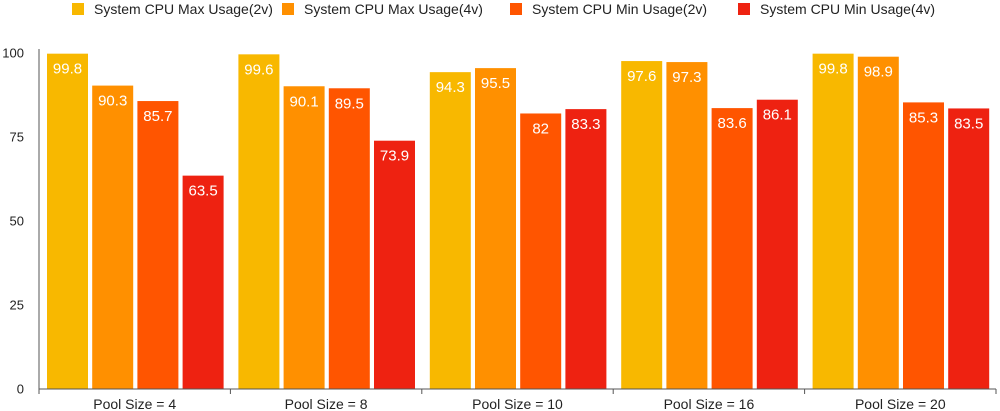  What do you see at coordinates (393, 9) in the screenshot?
I see `legend-label: System CPU Max Usage(4v)` at bounding box center [393, 9].